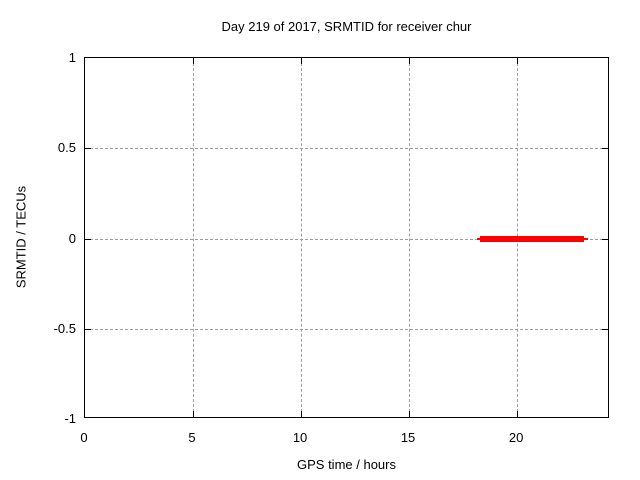 The height and width of the screenshot is (480, 640). I want to click on x-axis-label: GPS time / hours, so click(346, 464).